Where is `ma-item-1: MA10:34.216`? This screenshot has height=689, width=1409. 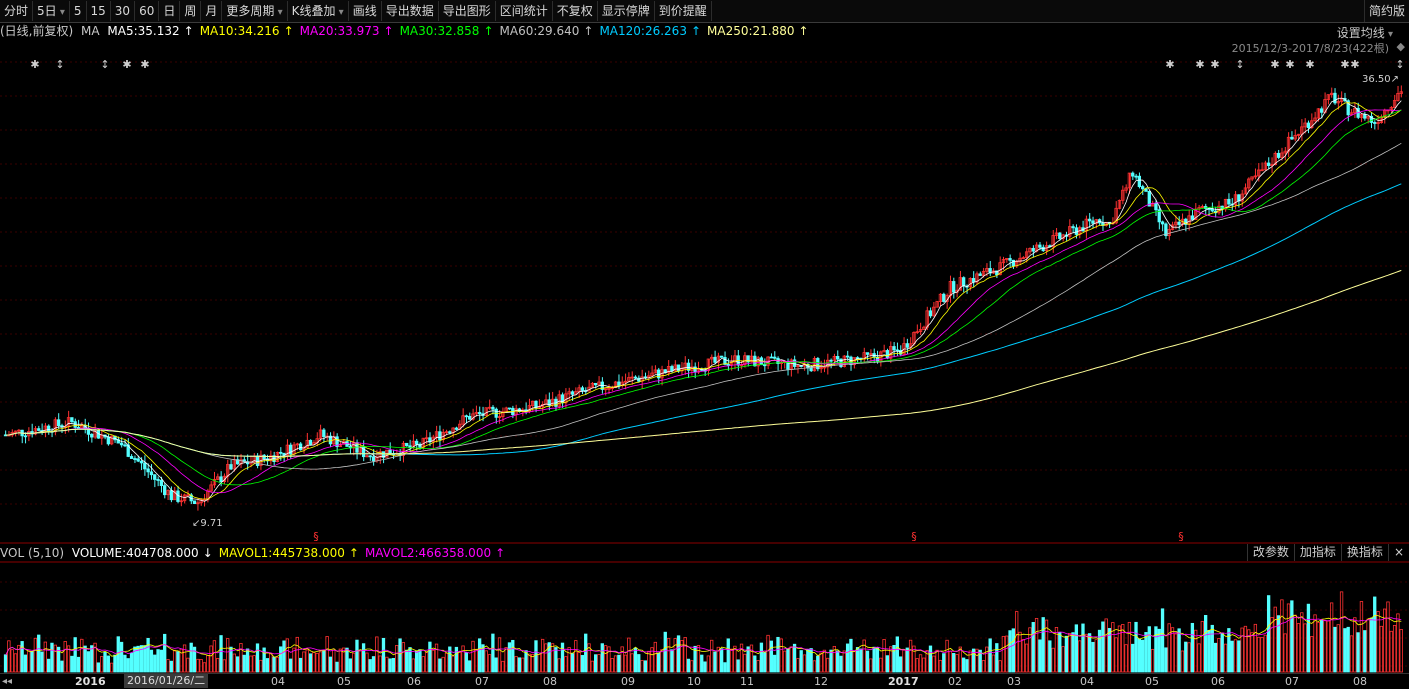 ma-item-1: MA10:34.216 is located at coordinates (239, 31).